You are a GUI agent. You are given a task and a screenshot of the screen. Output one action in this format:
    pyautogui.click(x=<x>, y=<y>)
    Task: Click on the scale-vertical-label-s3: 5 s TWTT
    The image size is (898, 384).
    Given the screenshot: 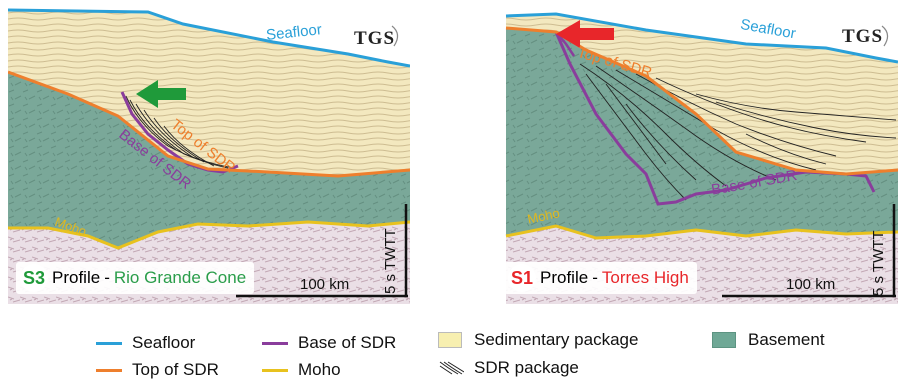 What is the action you would take?
    pyautogui.click(x=390, y=261)
    